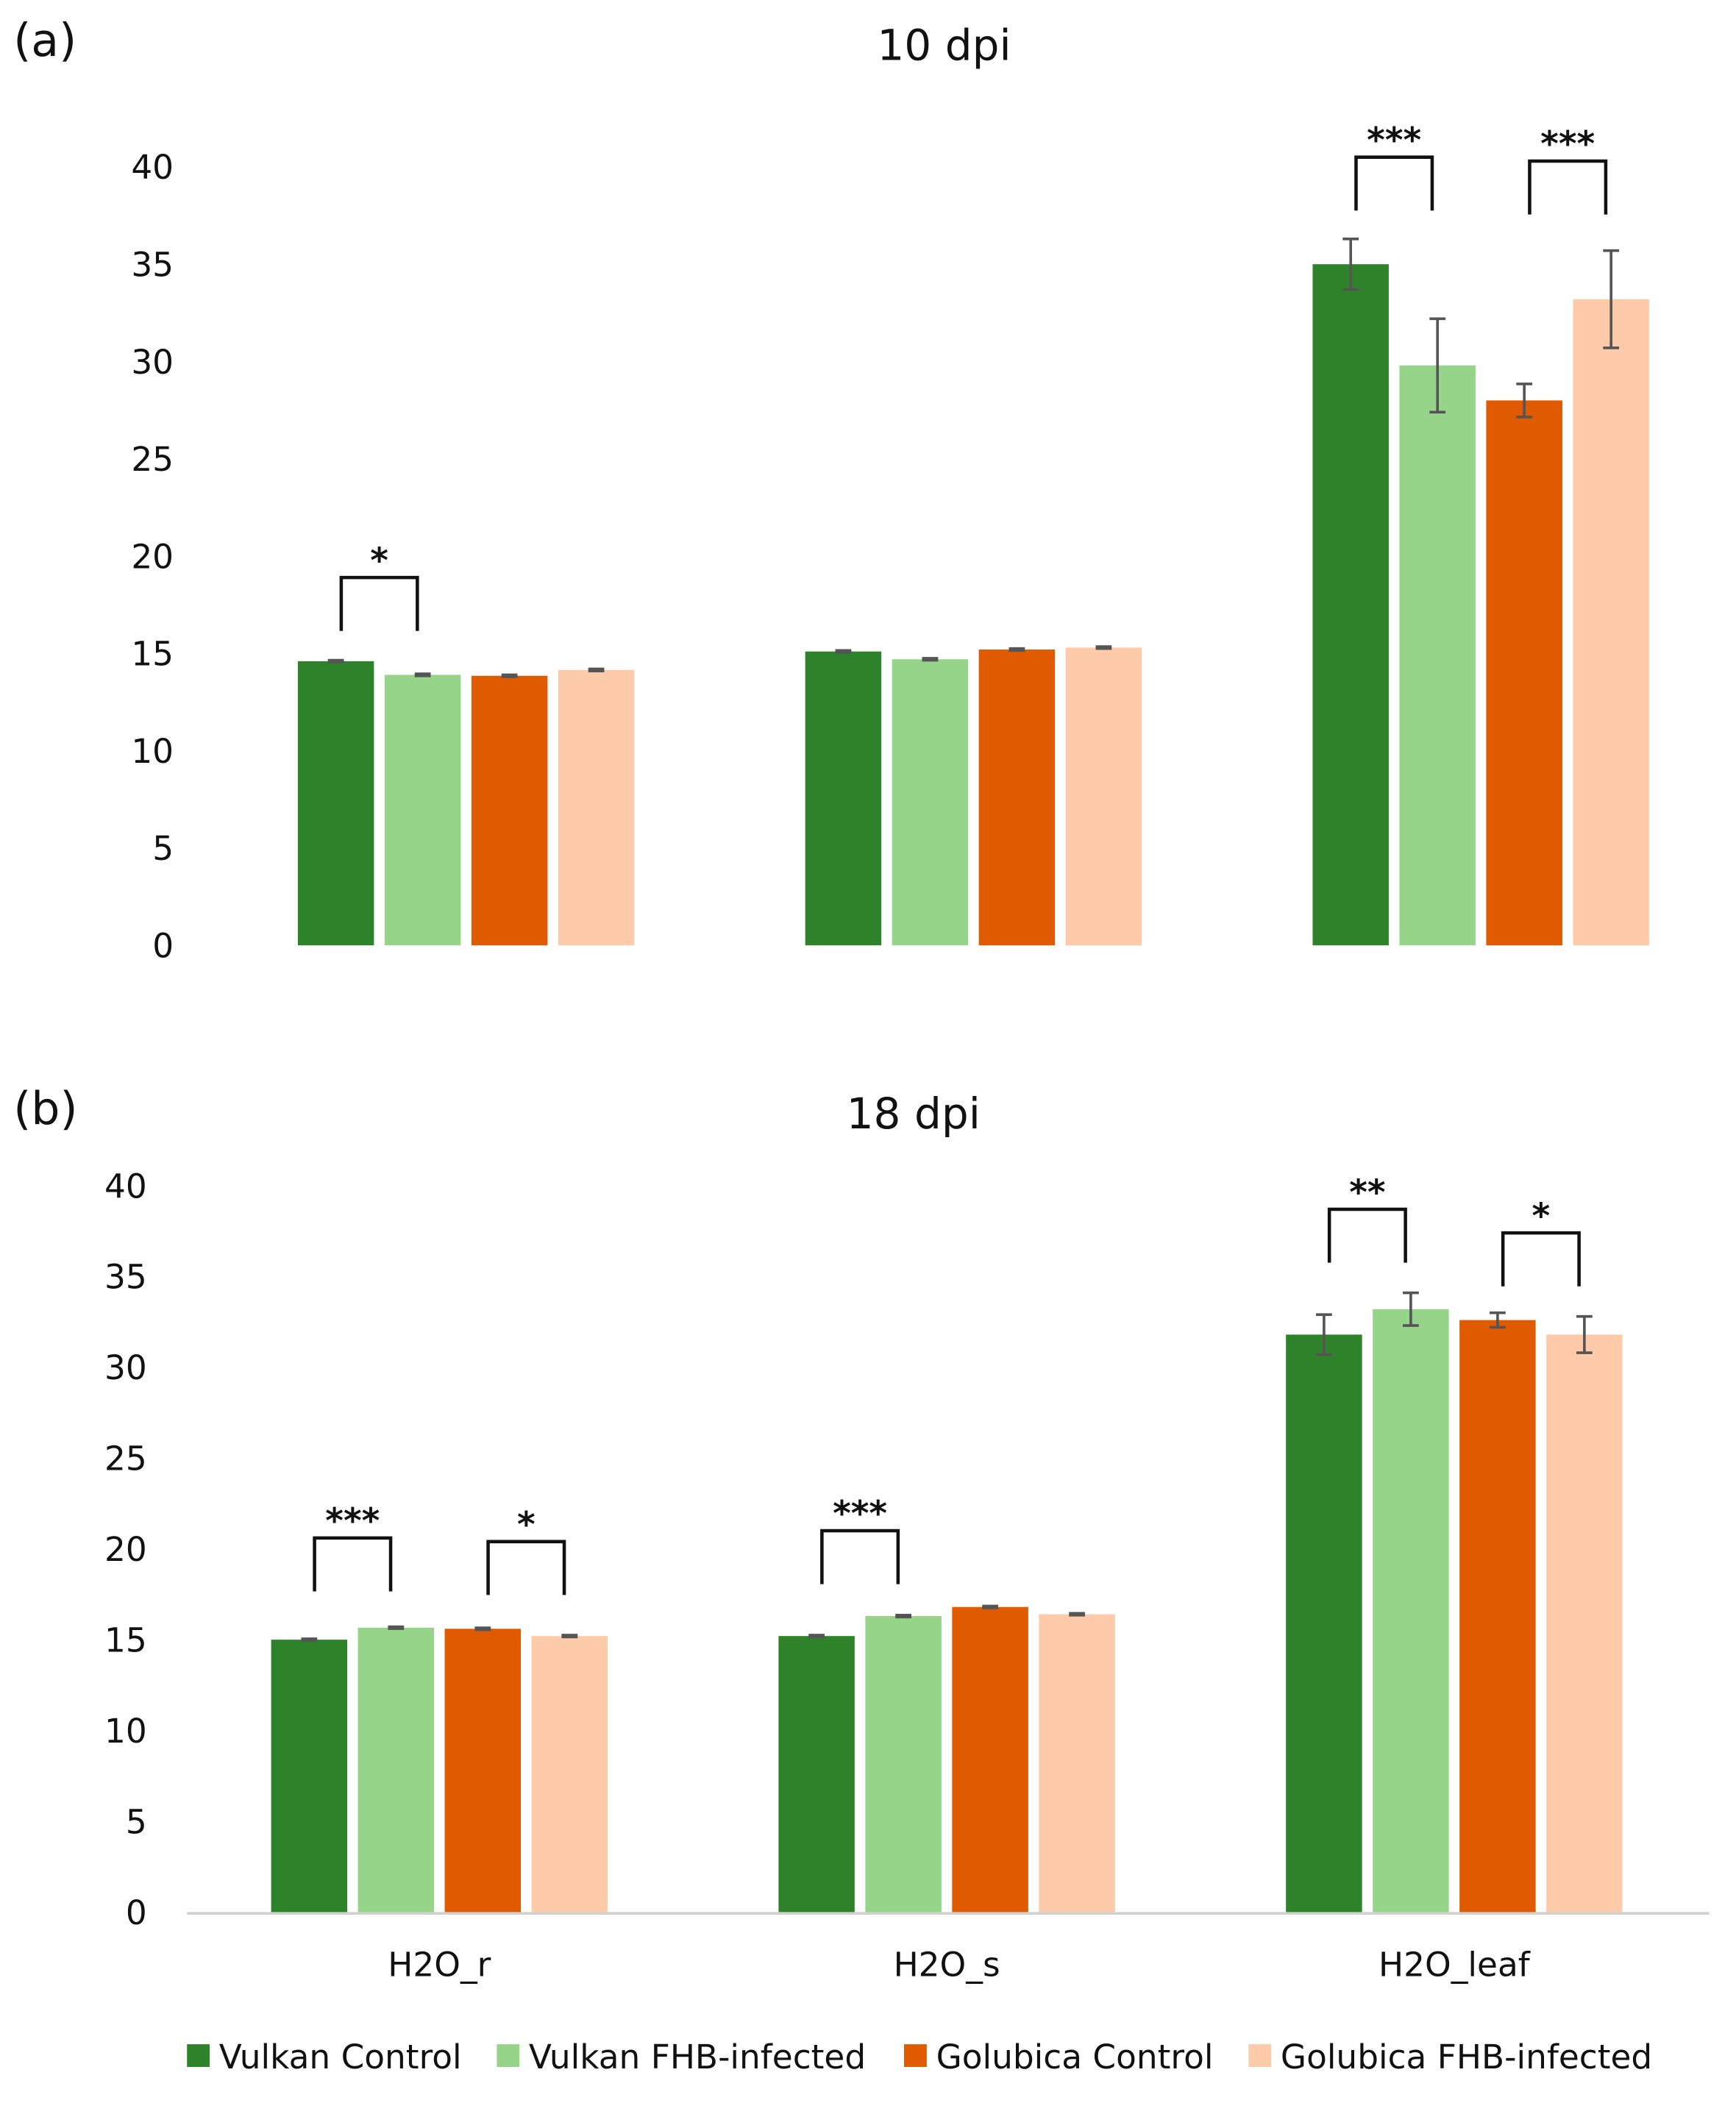 The image size is (1736, 2103). I want to click on legend-item: Vulkan FHB-infected, so click(681, 2057).